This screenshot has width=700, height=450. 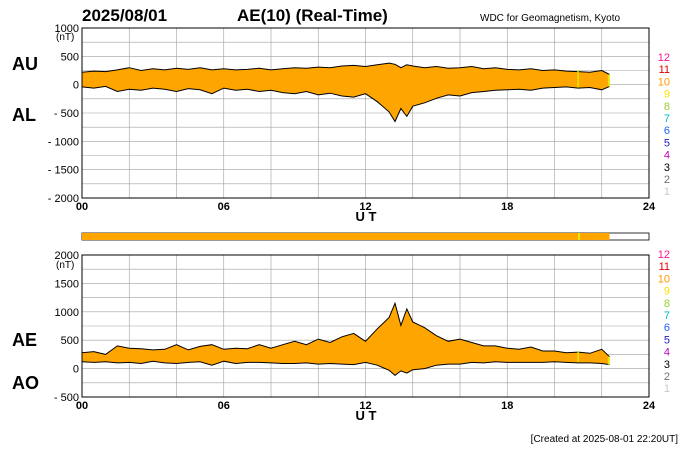 I want to click on y-tick-label: - 1000, so click(x=63, y=142).